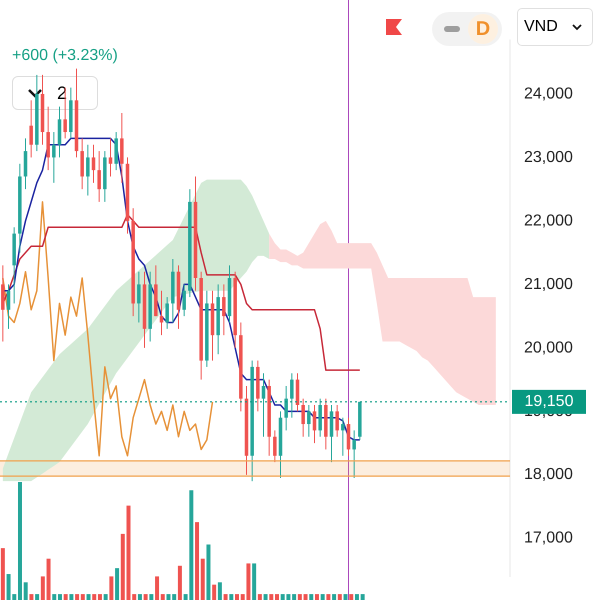 Image resolution: width=600 pixels, height=600 pixels. What do you see at coordinates (549, 157) in the screenshot?
I see `y-tick-label: 23,000` at bounding box center [549, 157].